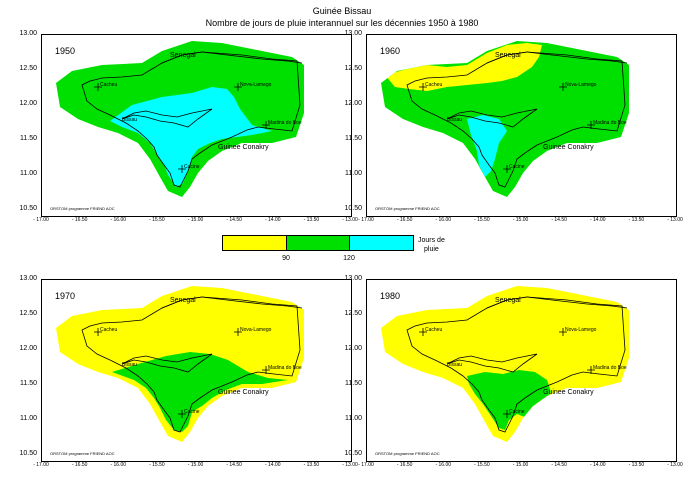 This screenshot has height=477, width=684. I want to click on legend-class-high, so click(382, 243).